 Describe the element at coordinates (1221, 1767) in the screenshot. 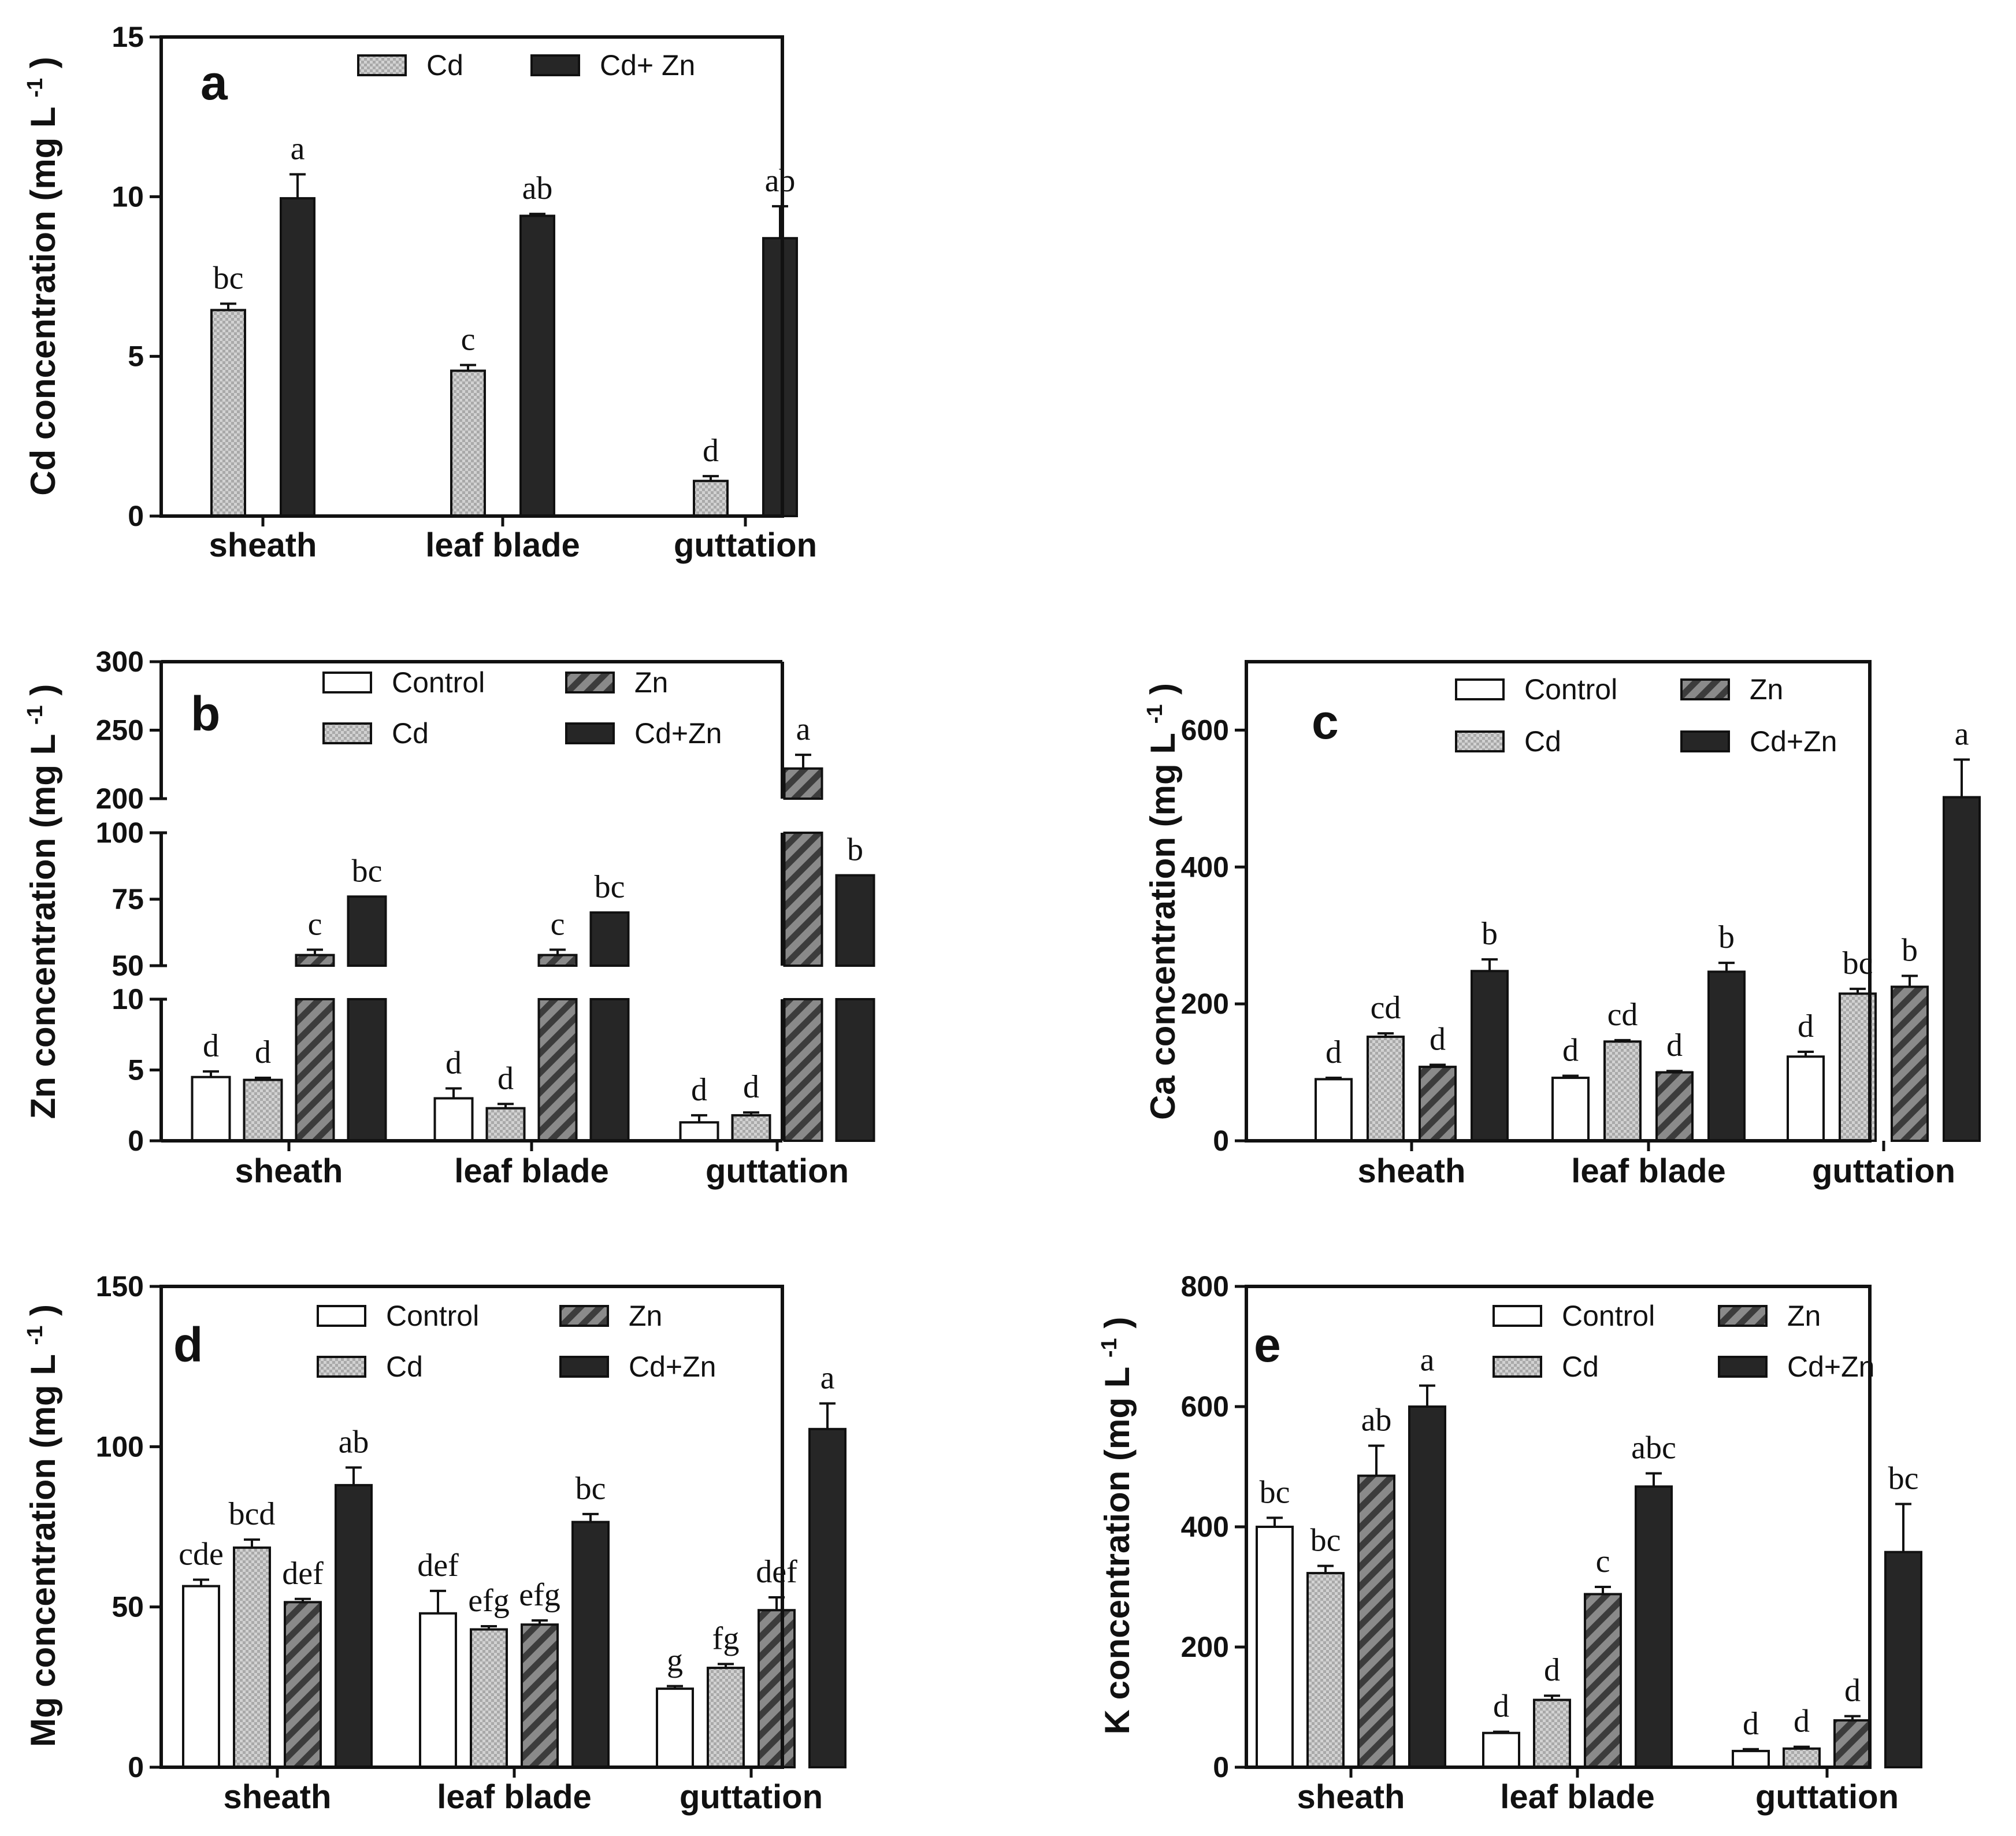

I see `y-tick-label-e-0: 0` at that location.